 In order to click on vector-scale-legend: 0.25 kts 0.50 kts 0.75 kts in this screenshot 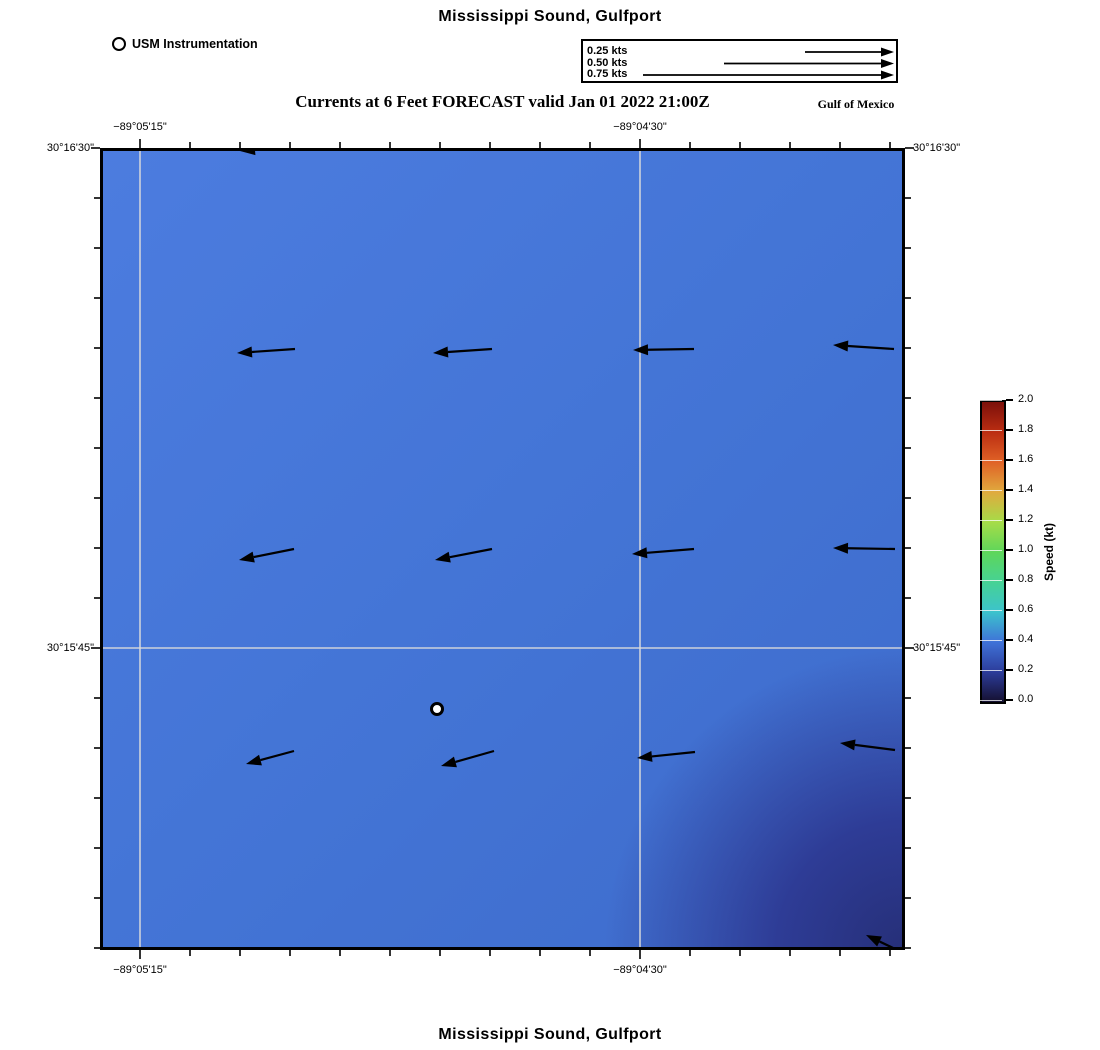, I will do `click(739, 61)`.